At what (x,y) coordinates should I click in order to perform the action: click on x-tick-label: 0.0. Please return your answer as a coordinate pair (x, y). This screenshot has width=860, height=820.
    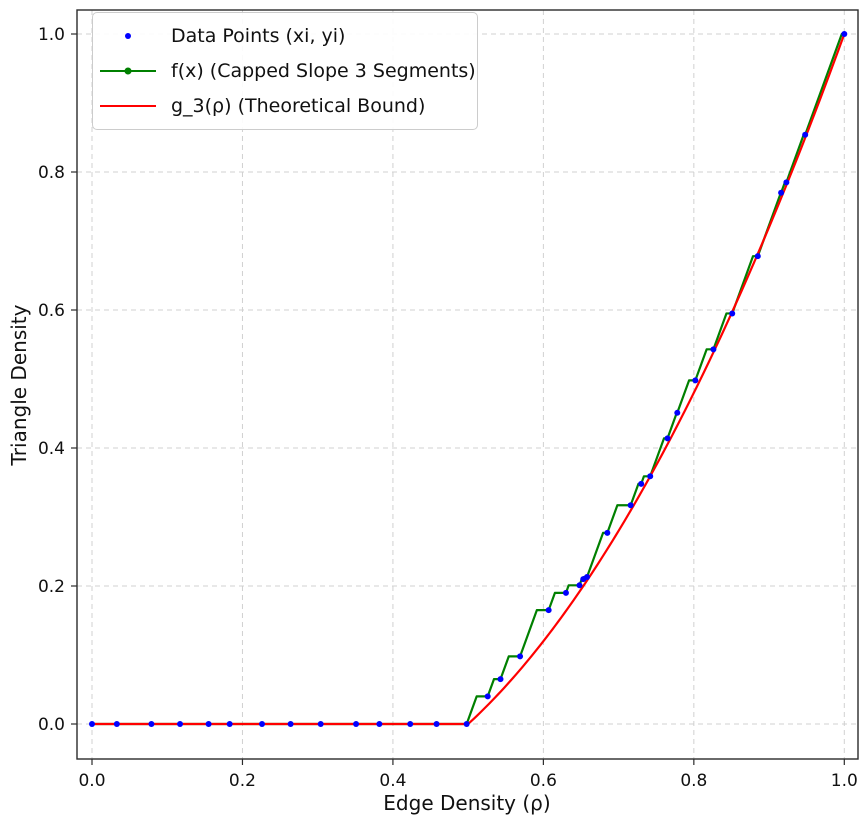
    Looking at the image, I should click on (91, 781).